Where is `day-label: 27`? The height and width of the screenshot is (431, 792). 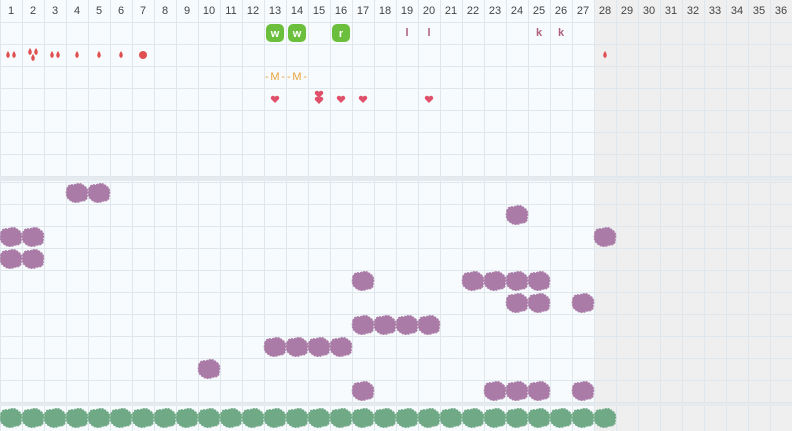
day-label: 27 is located at coordinates (583, 11).